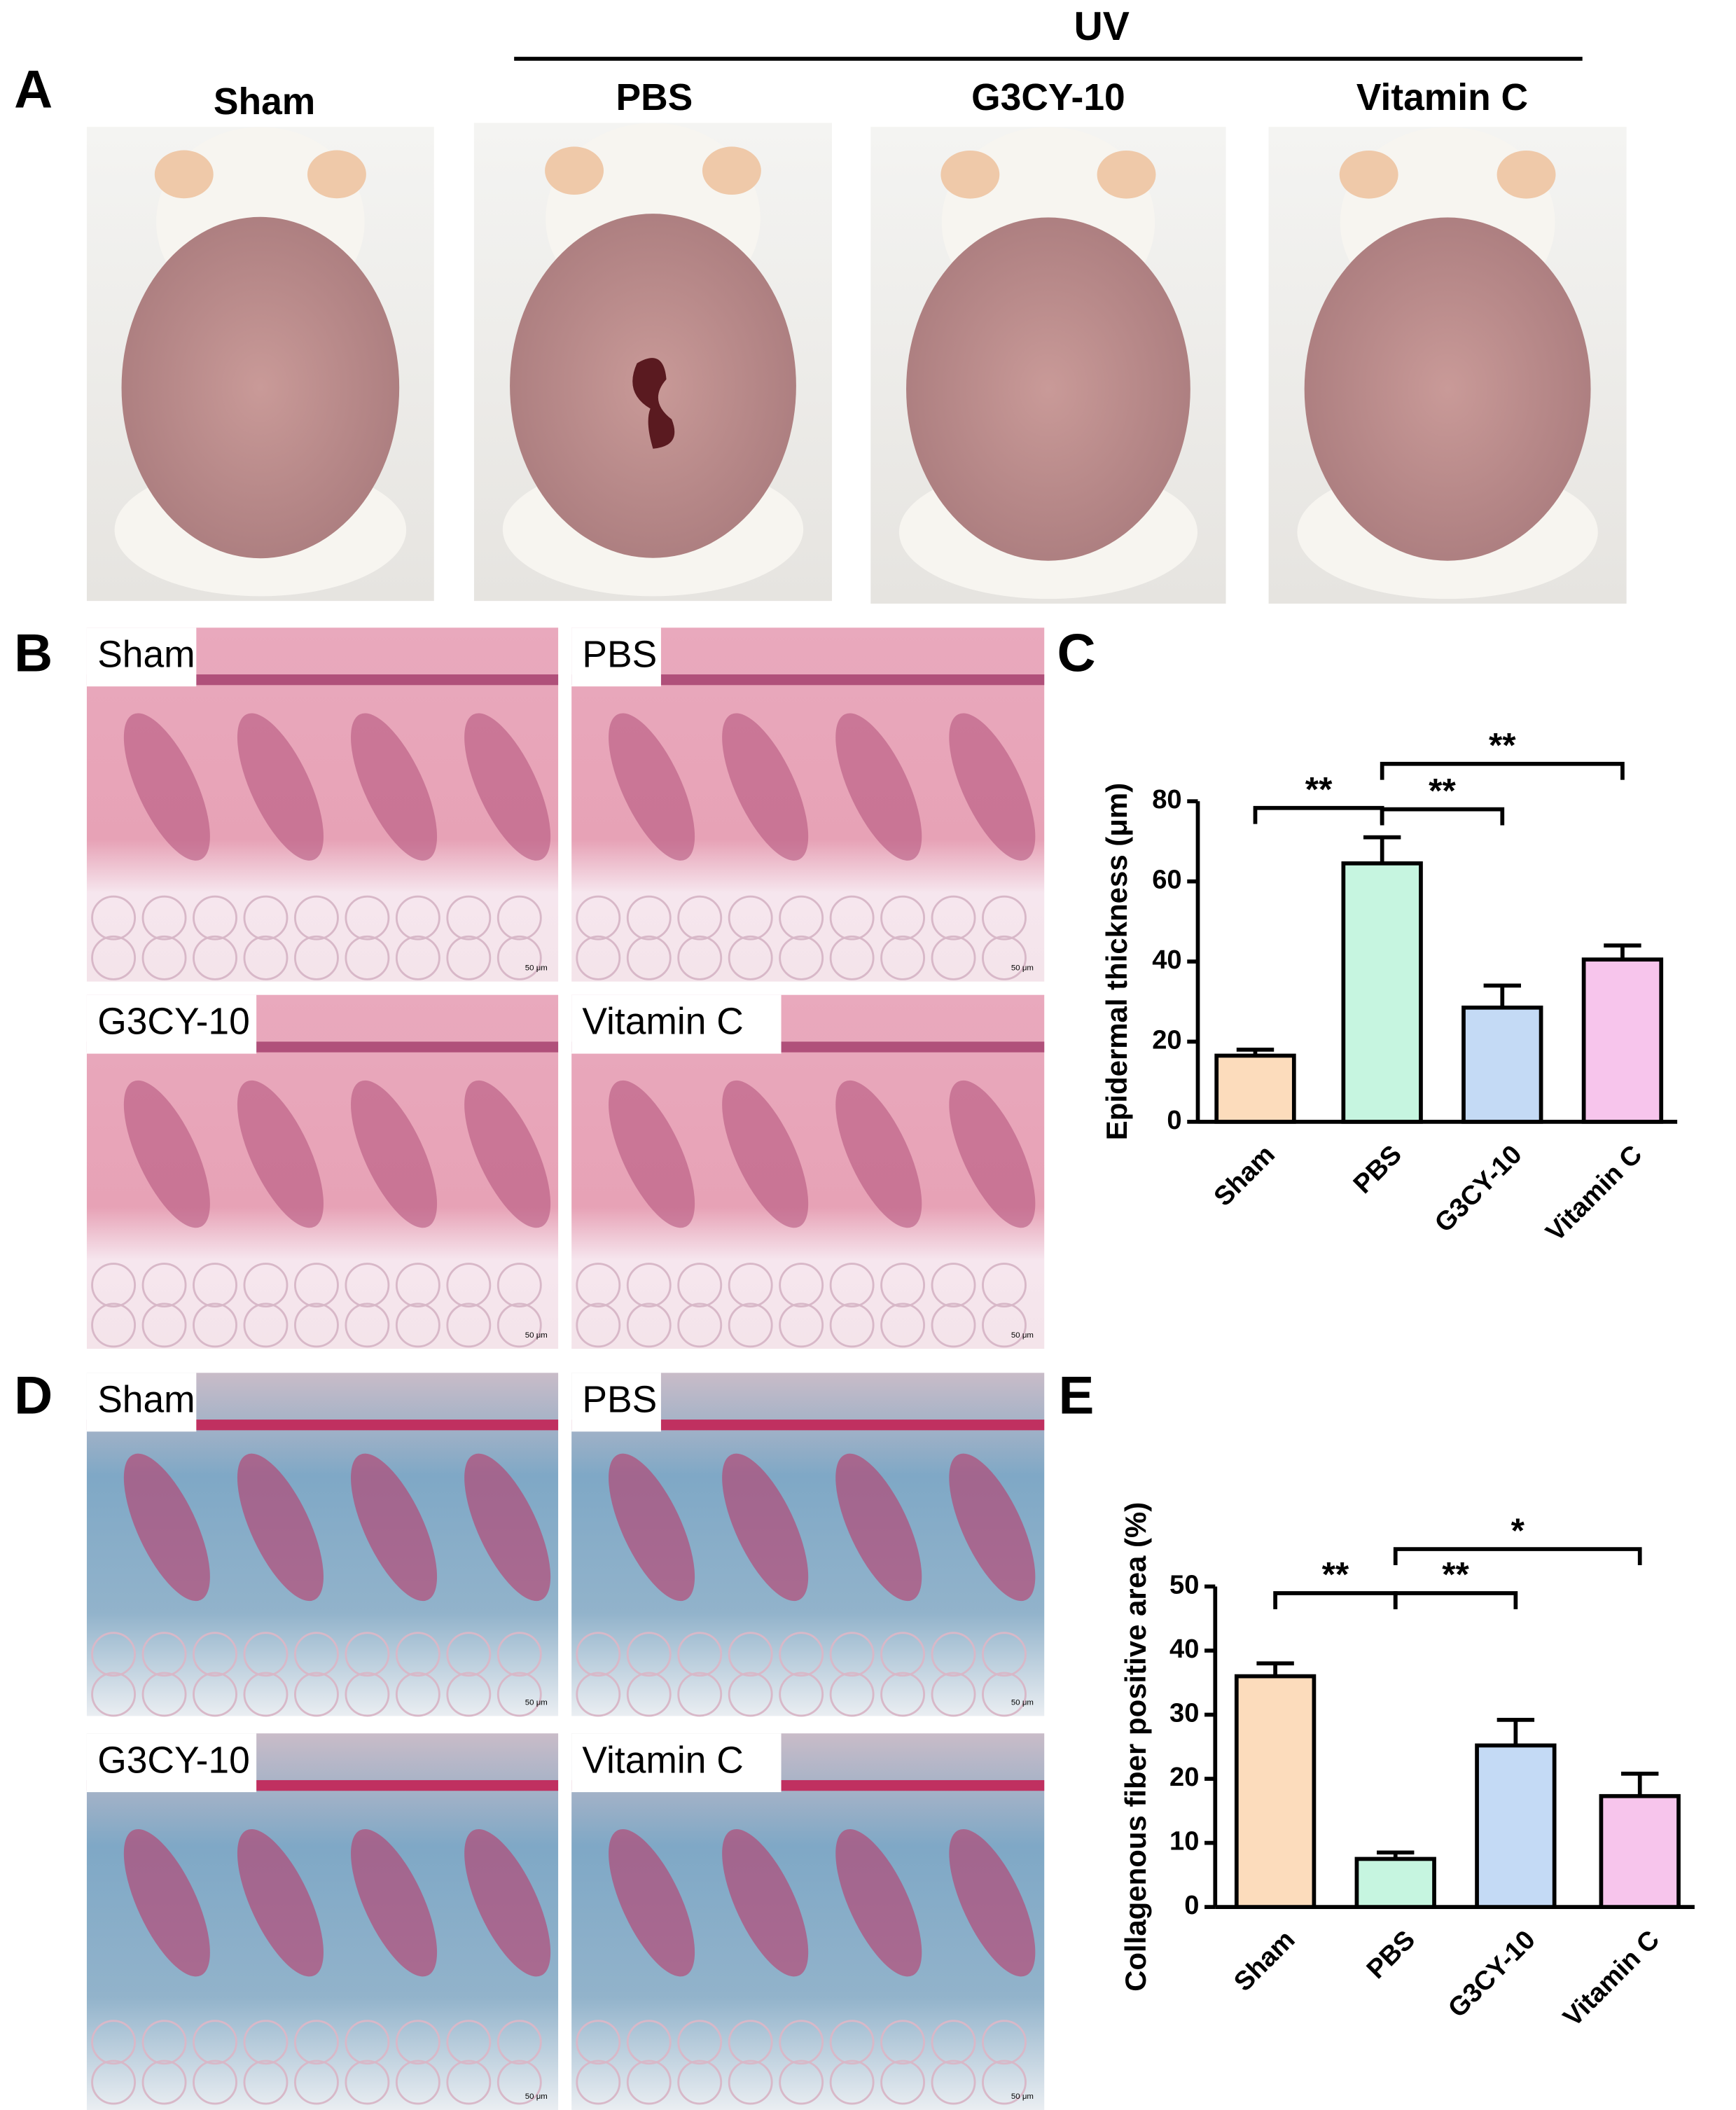 Image resolution: width=1736 pixels, height=2110 pixels. What do you see at coordinates (1184, 1713) in the screenshot?
I see `y-tick-label: 30` at bounding box center [1184, 1713].